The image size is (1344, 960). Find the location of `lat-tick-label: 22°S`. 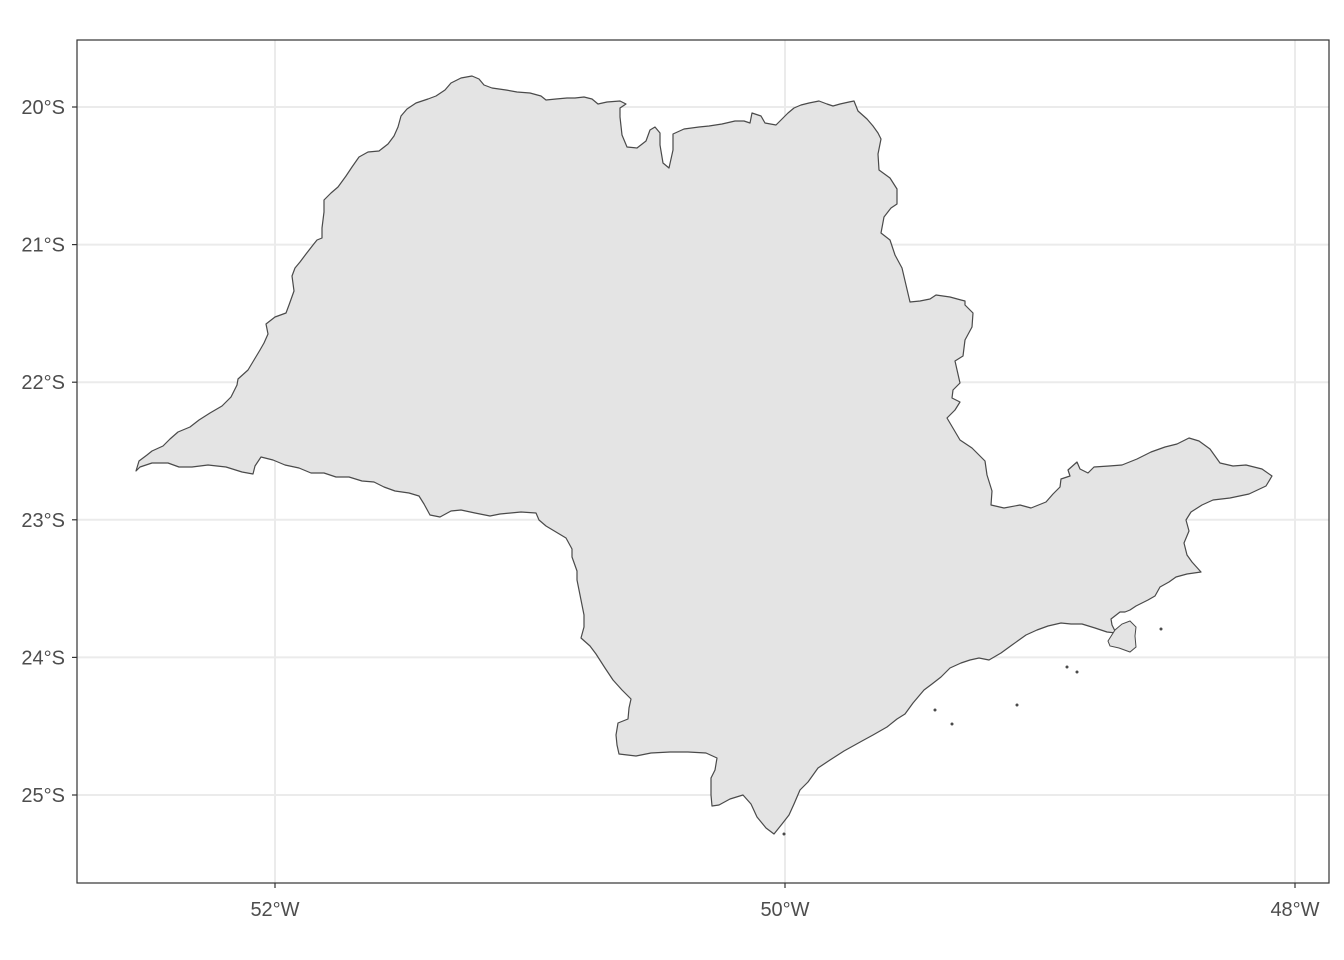

lat-tick-label: 22°S is located at coordinates (43, 383).